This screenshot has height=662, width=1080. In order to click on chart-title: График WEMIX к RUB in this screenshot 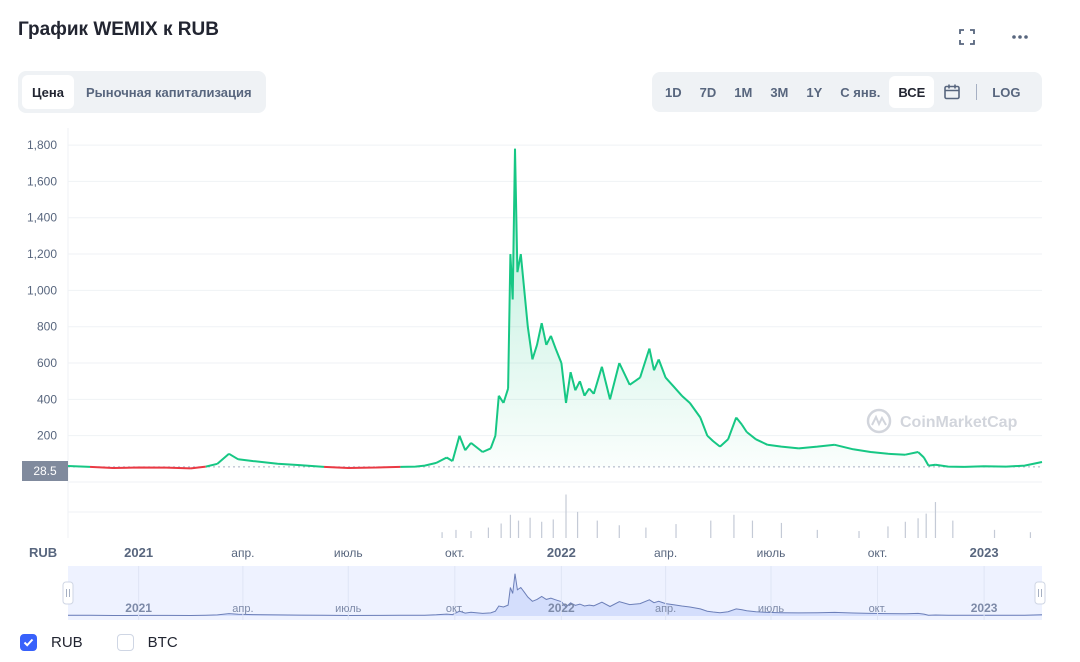, I will do `click(118, 29)`.